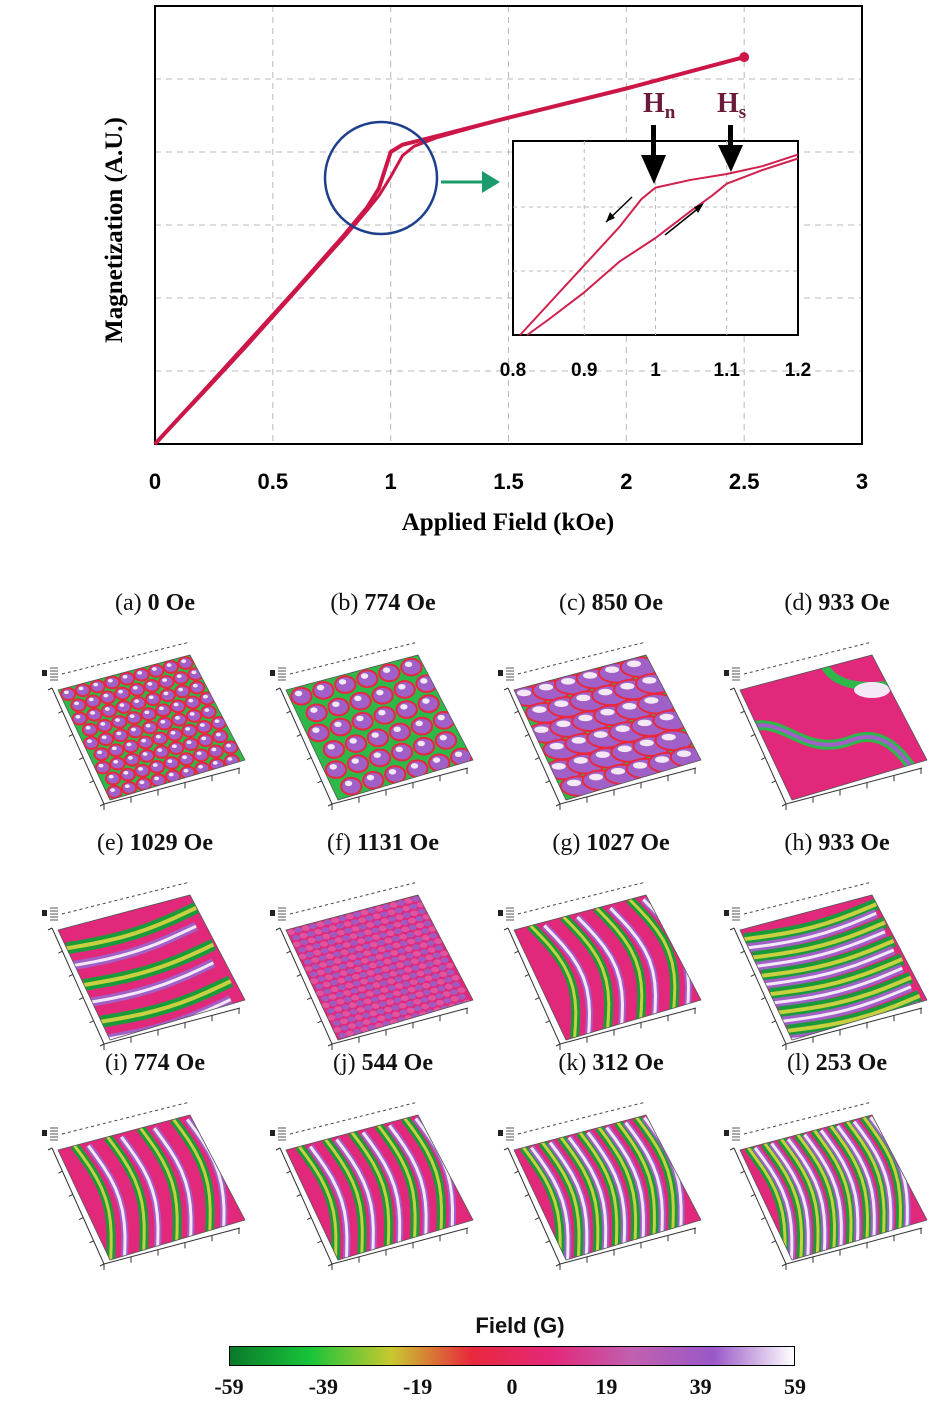 The image size is (929, 1401). What do you see at coordinates (727, 370) in the screenshot?
I see `inset-x-tick-label: 1.1` at bounding box center [727, 370].